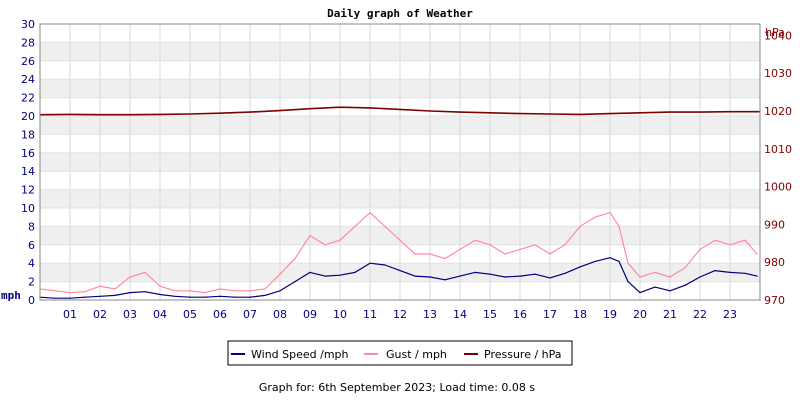 This screenshot has height=400, width=800. Describe the element at coordinates (300, 354) in the screenshot. I see `legend-label-wind: Wind Speed /mph` at that location.